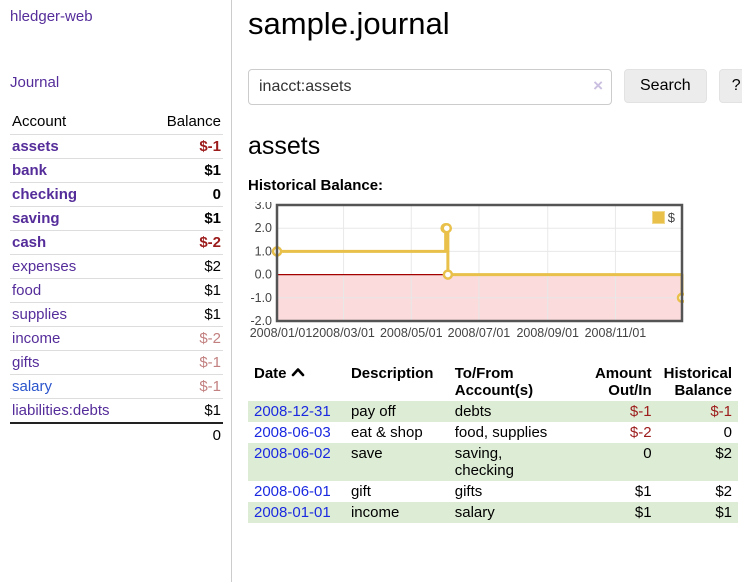  I want to click on transaction-date-link: 2008-12-31, so click(292, 411).